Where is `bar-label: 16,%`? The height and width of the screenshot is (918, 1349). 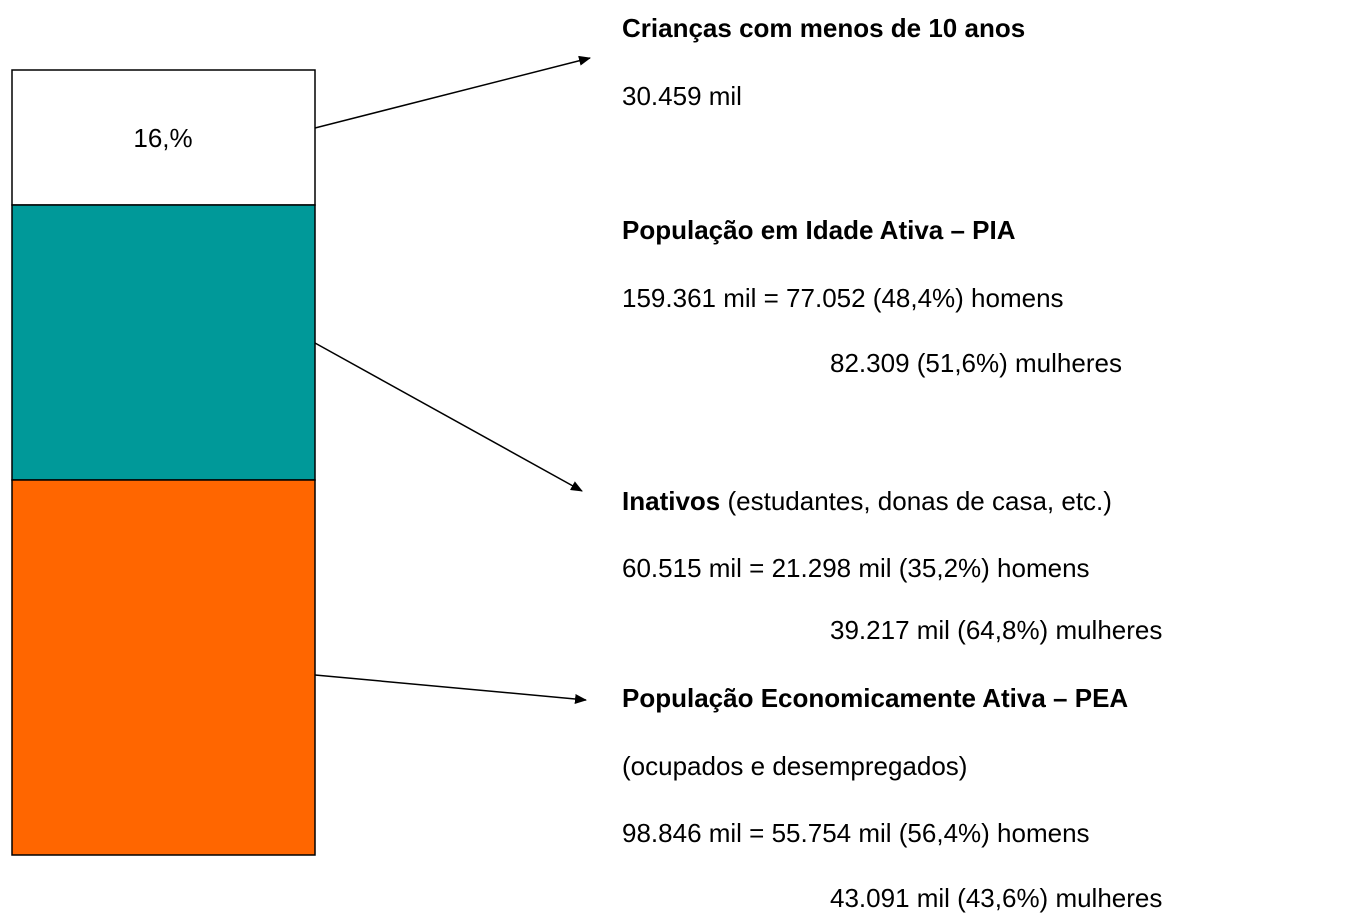
bar-label: 16,% is located at coordinates (162, 138).